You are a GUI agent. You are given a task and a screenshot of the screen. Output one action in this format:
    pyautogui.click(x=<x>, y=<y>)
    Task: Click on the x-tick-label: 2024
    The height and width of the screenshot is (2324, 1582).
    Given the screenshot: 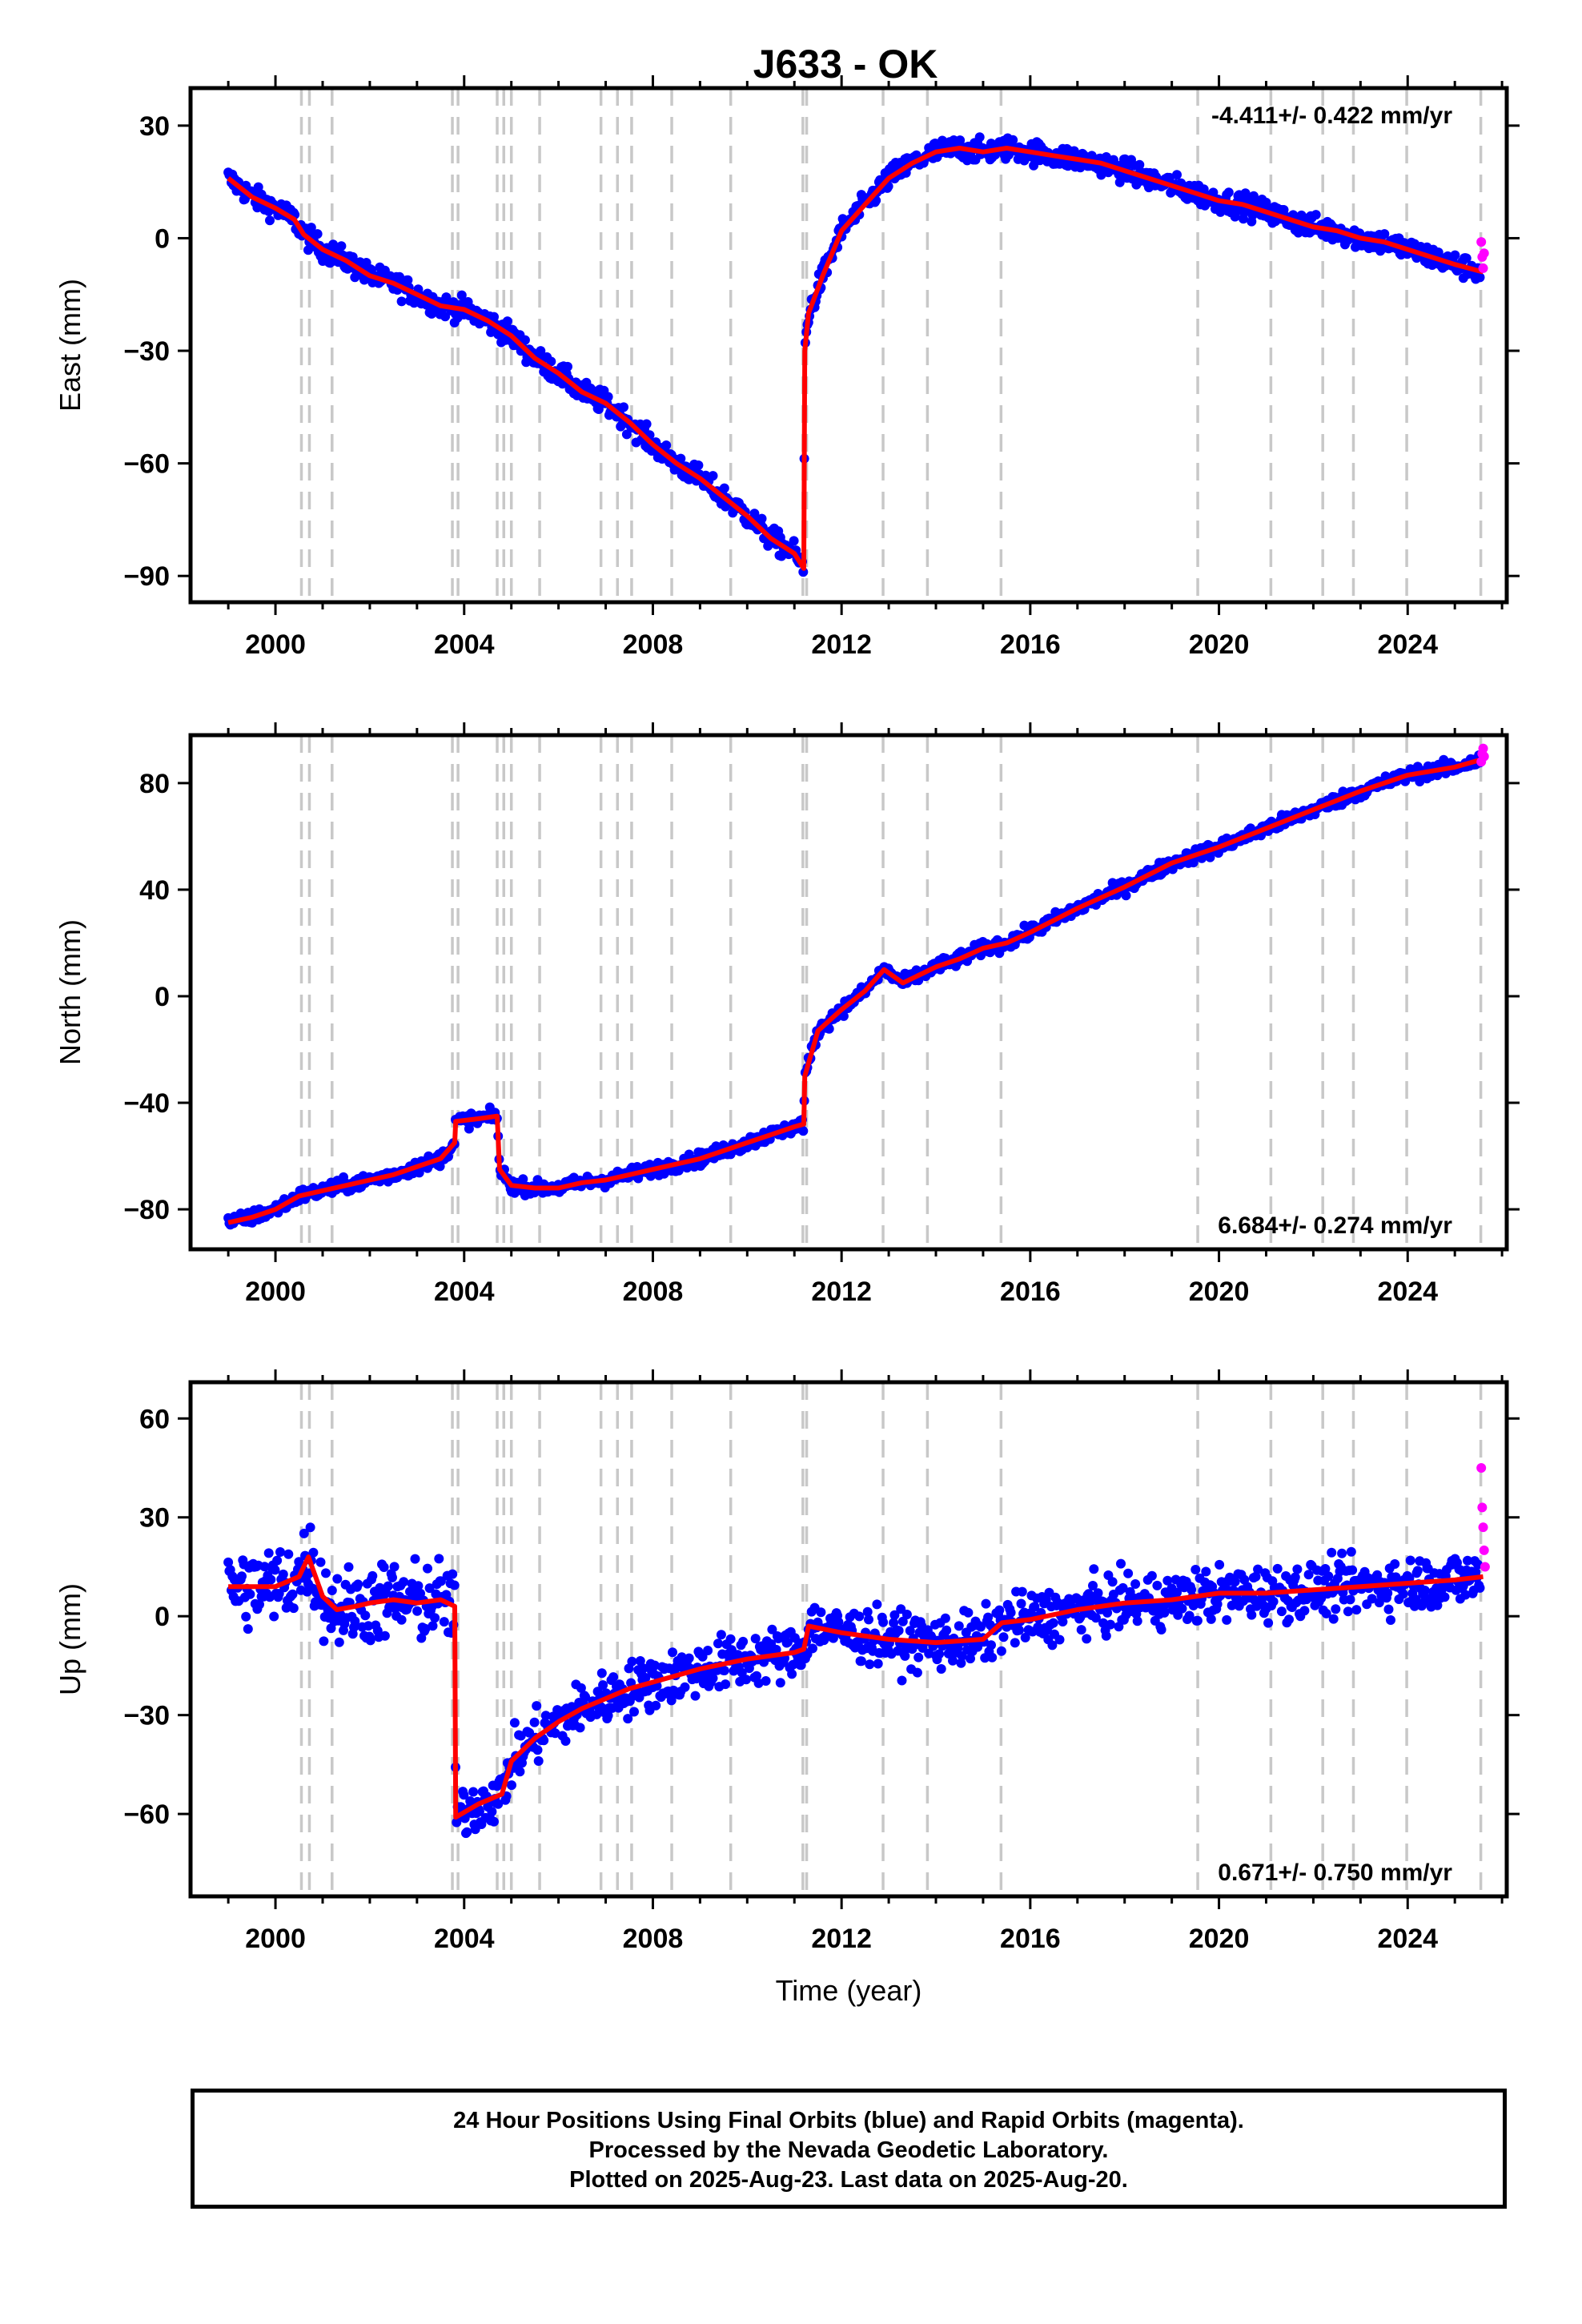 What is the action you would take?
    pyautogui.click(x=1408, y=1939)
    